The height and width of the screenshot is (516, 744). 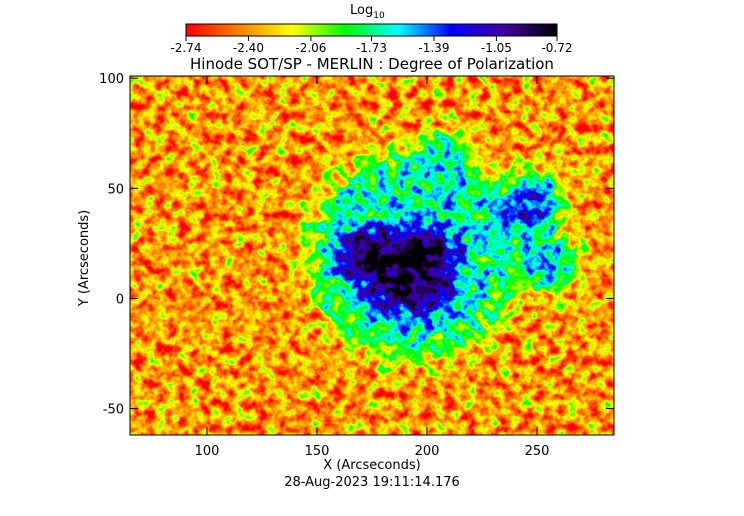 I want to click on colorbar-label: Log10, so click(x=367, y=12).